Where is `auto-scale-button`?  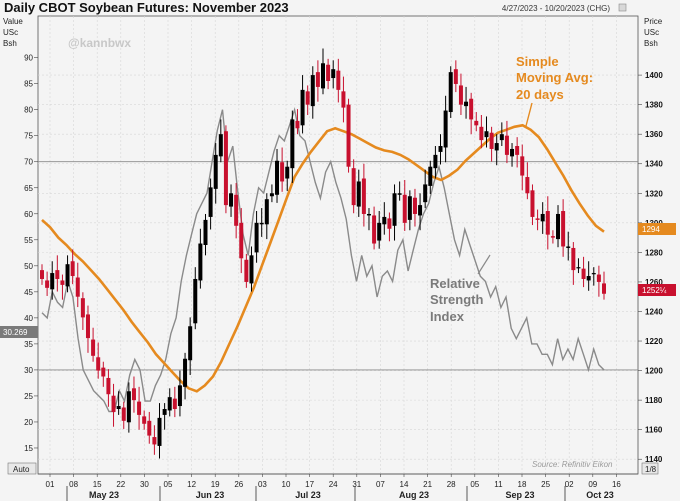 auto-scale-button is located at coordinates (22, 468).